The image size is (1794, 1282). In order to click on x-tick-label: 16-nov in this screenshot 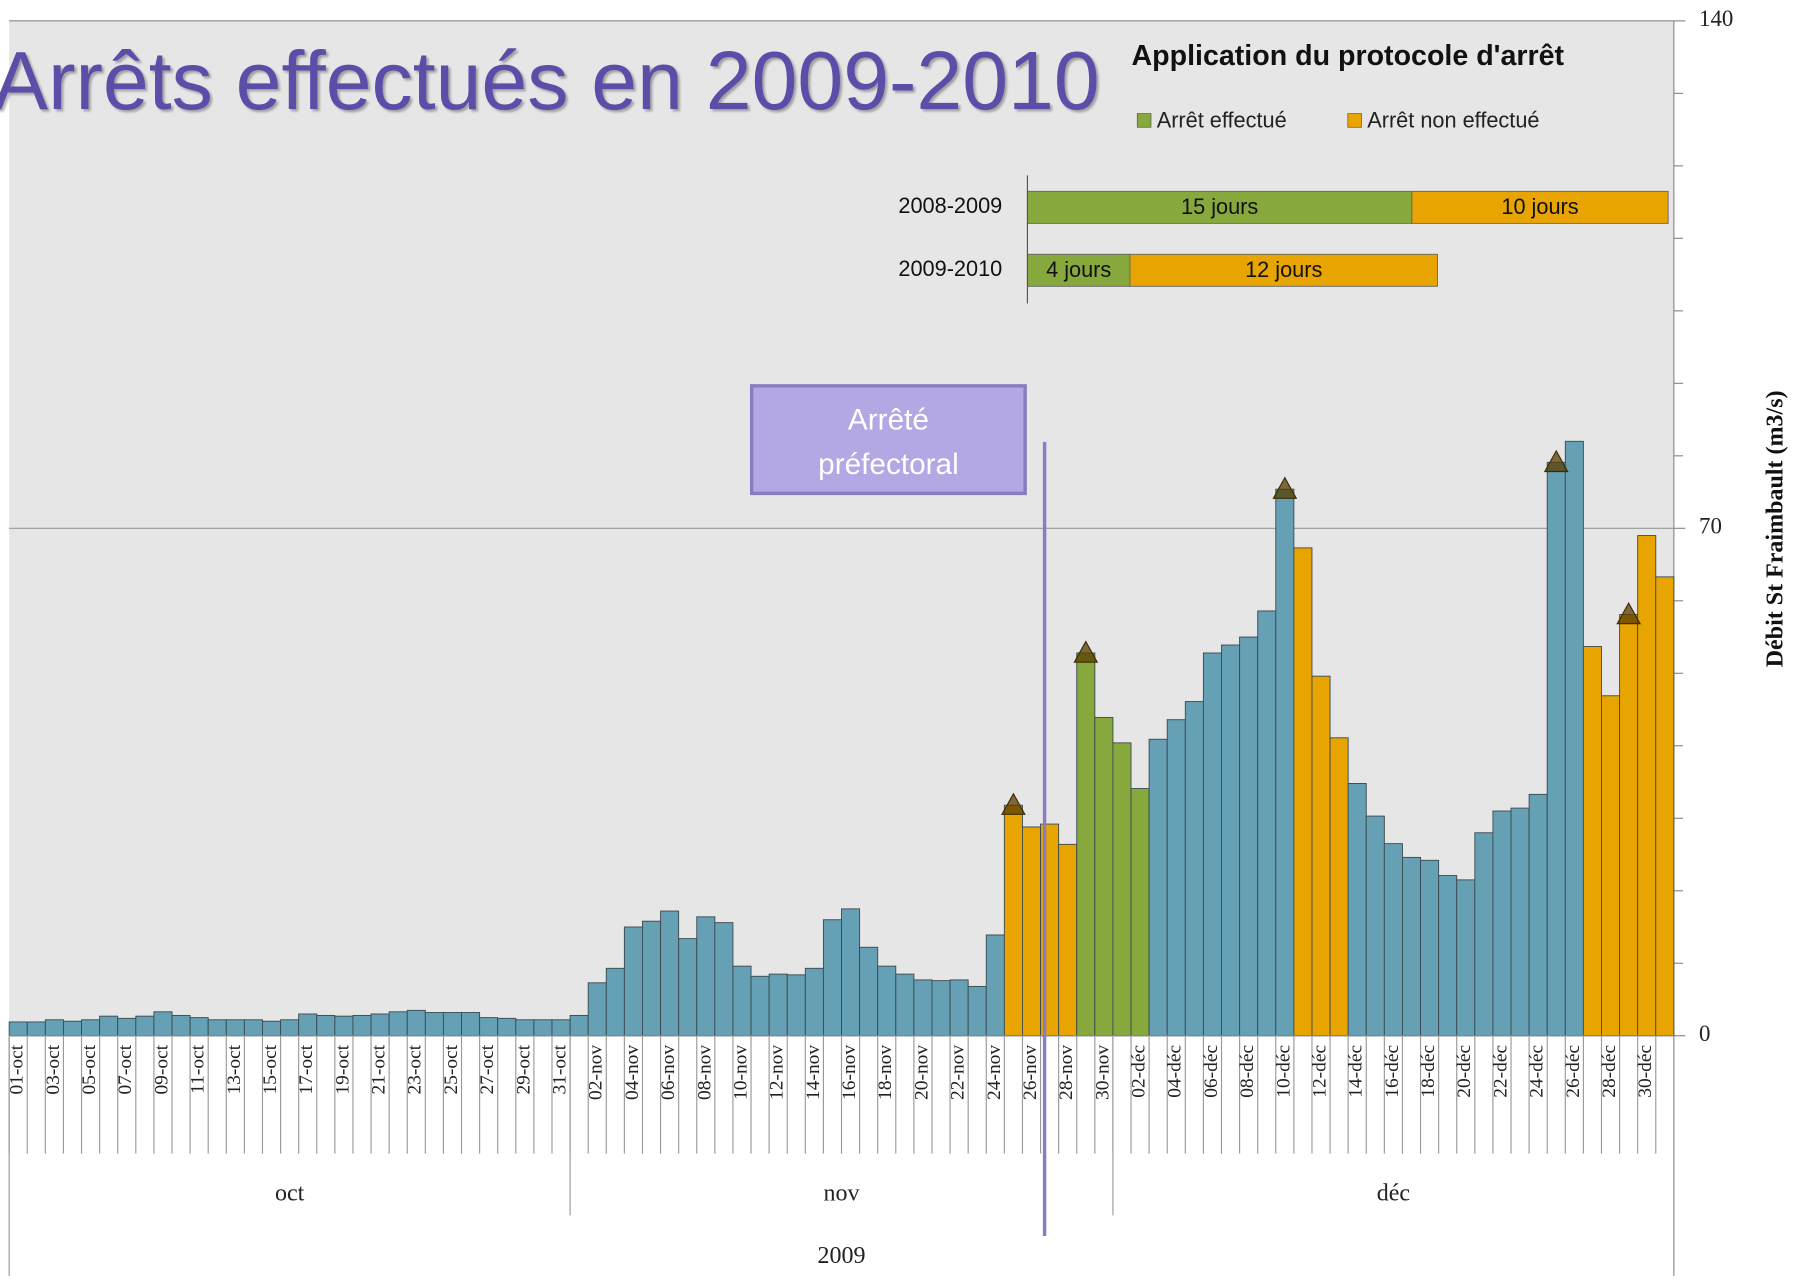, I will do `click(849, 1072)`.